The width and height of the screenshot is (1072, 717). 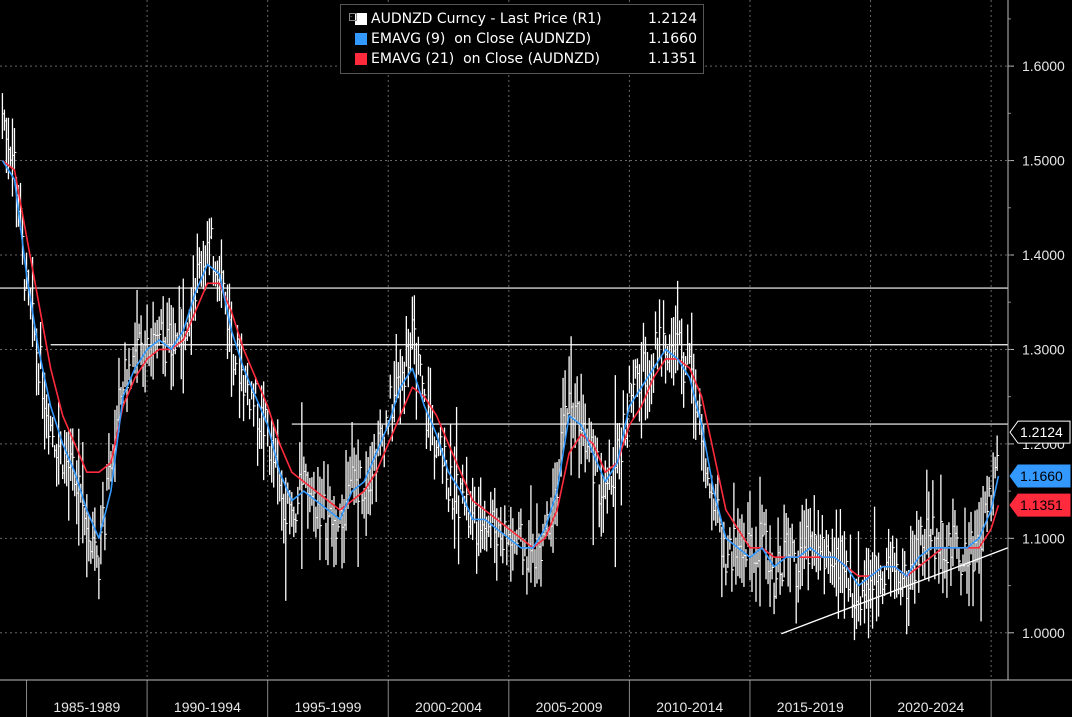 I want to click on legend-collapse-icon: -, so click(x=353, y=17).